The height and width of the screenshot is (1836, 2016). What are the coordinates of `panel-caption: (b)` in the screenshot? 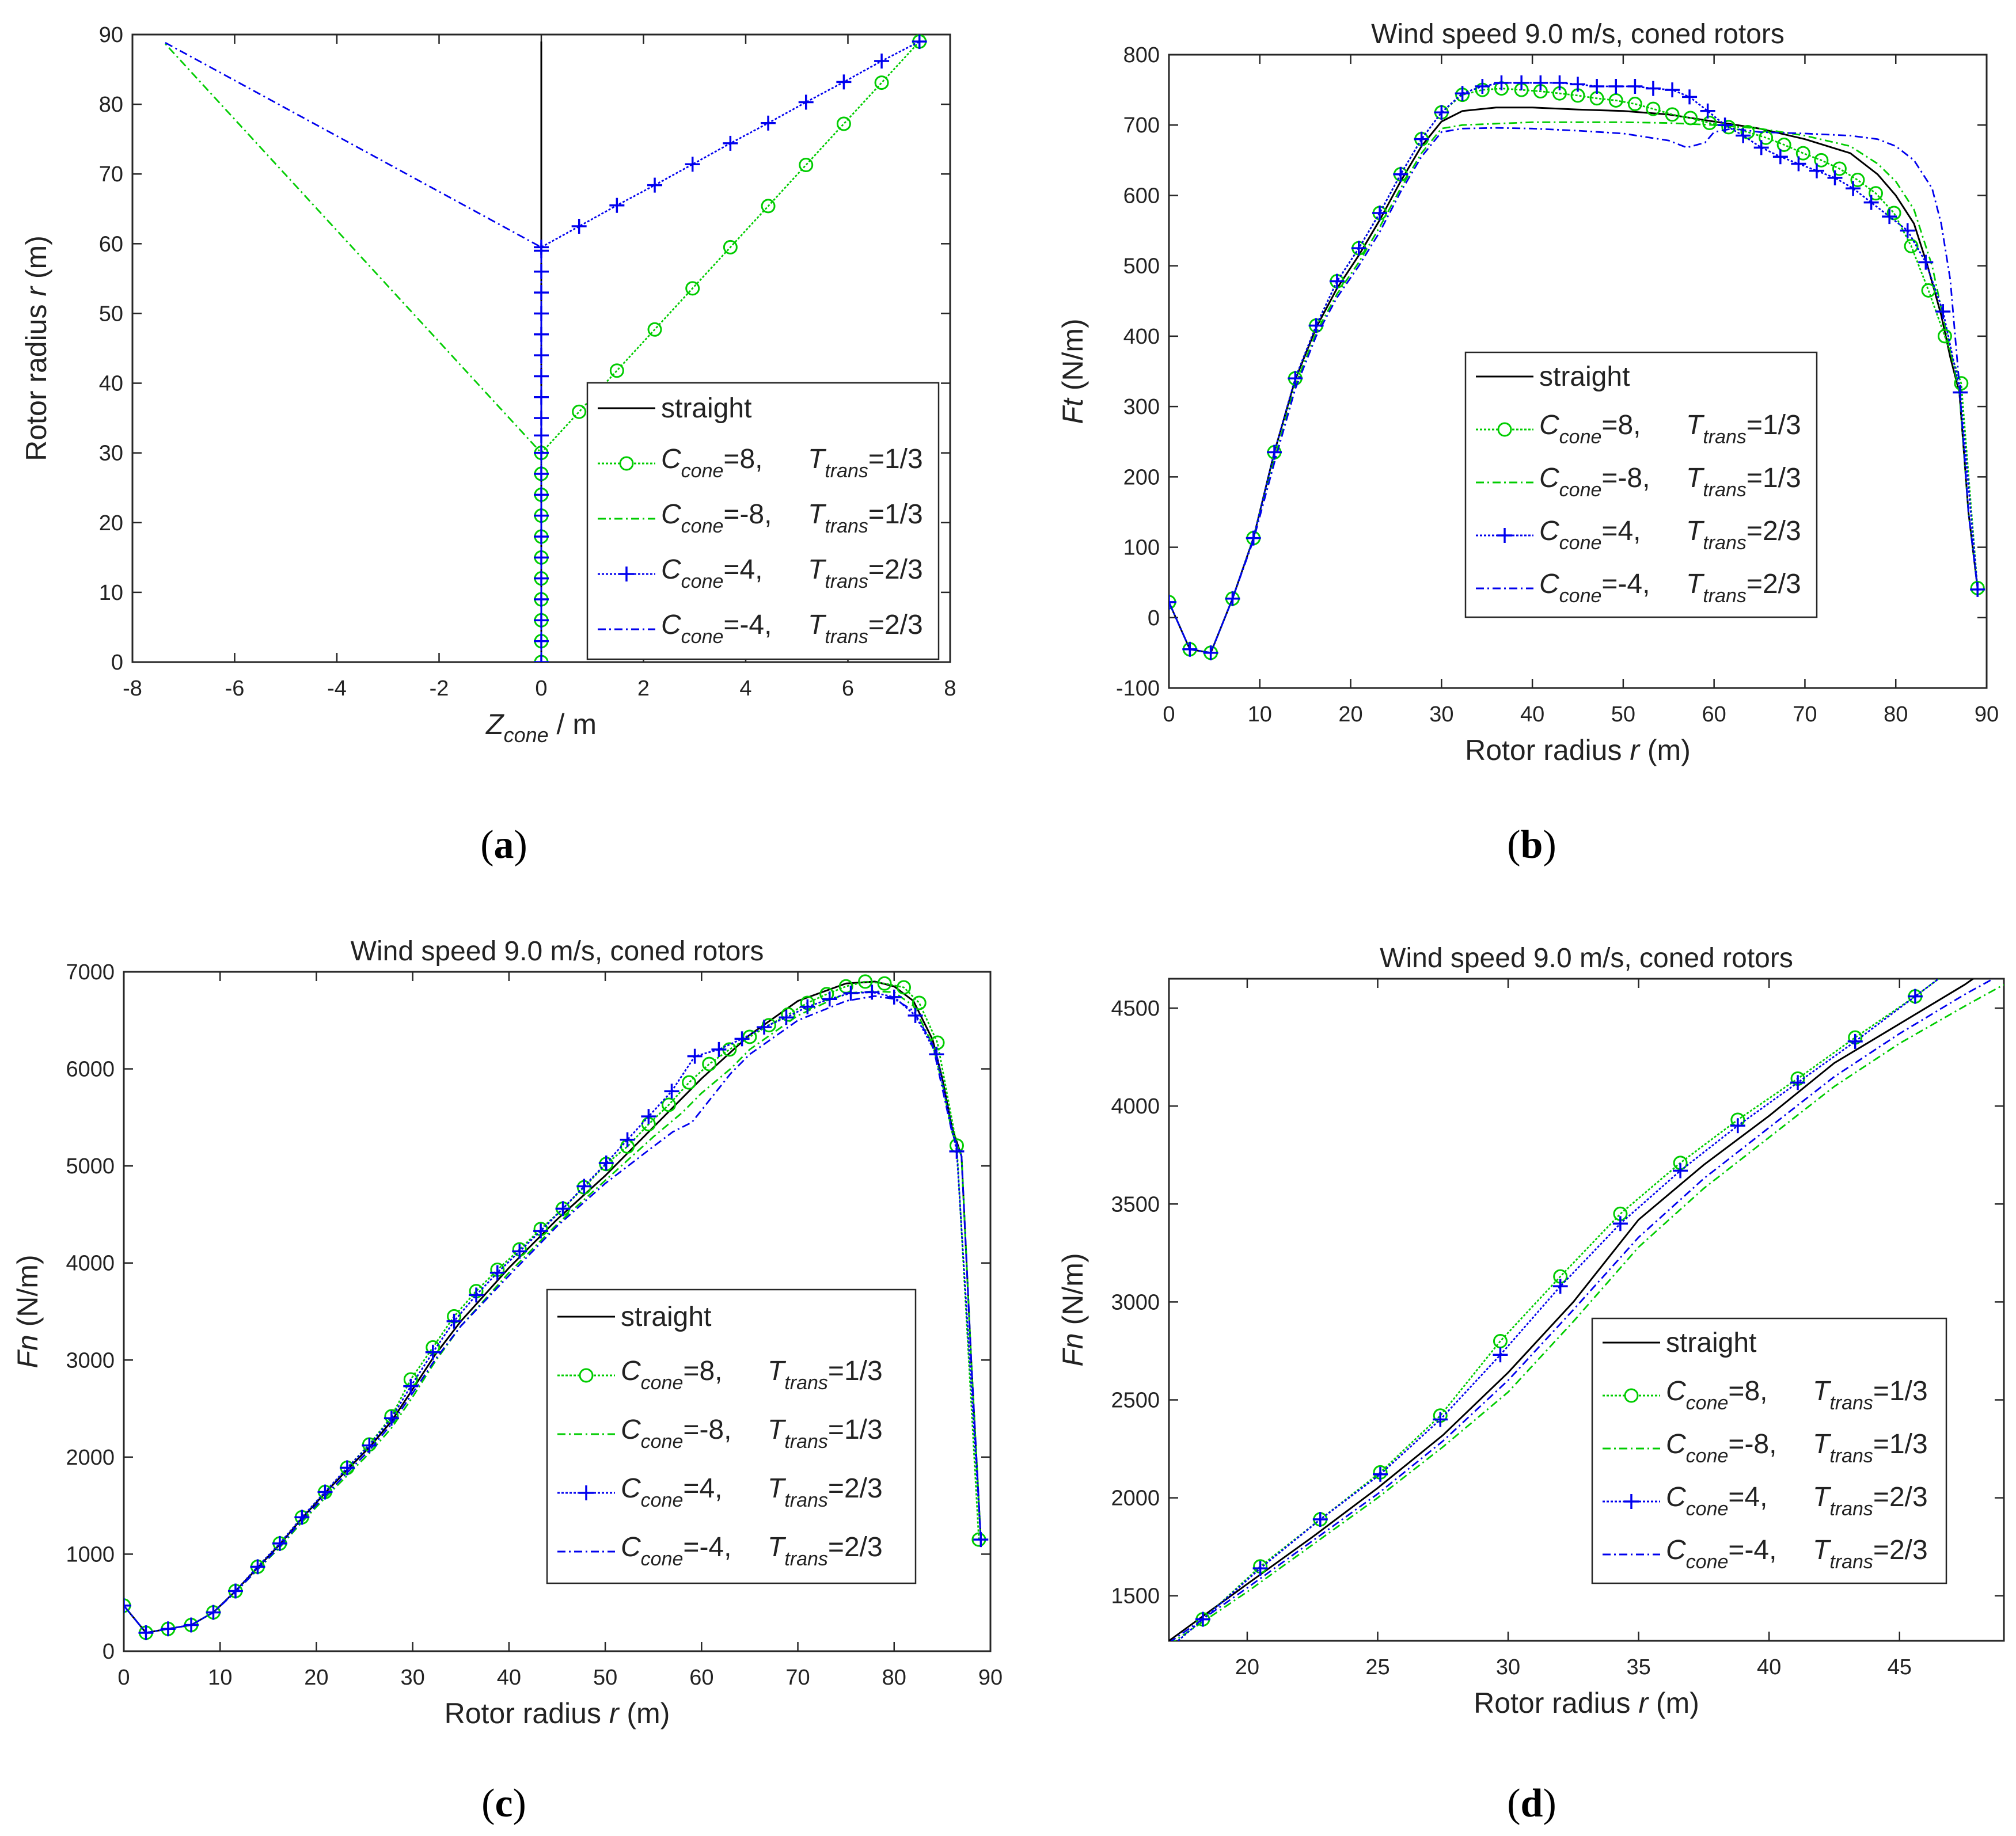 It's located at (1531, 845).